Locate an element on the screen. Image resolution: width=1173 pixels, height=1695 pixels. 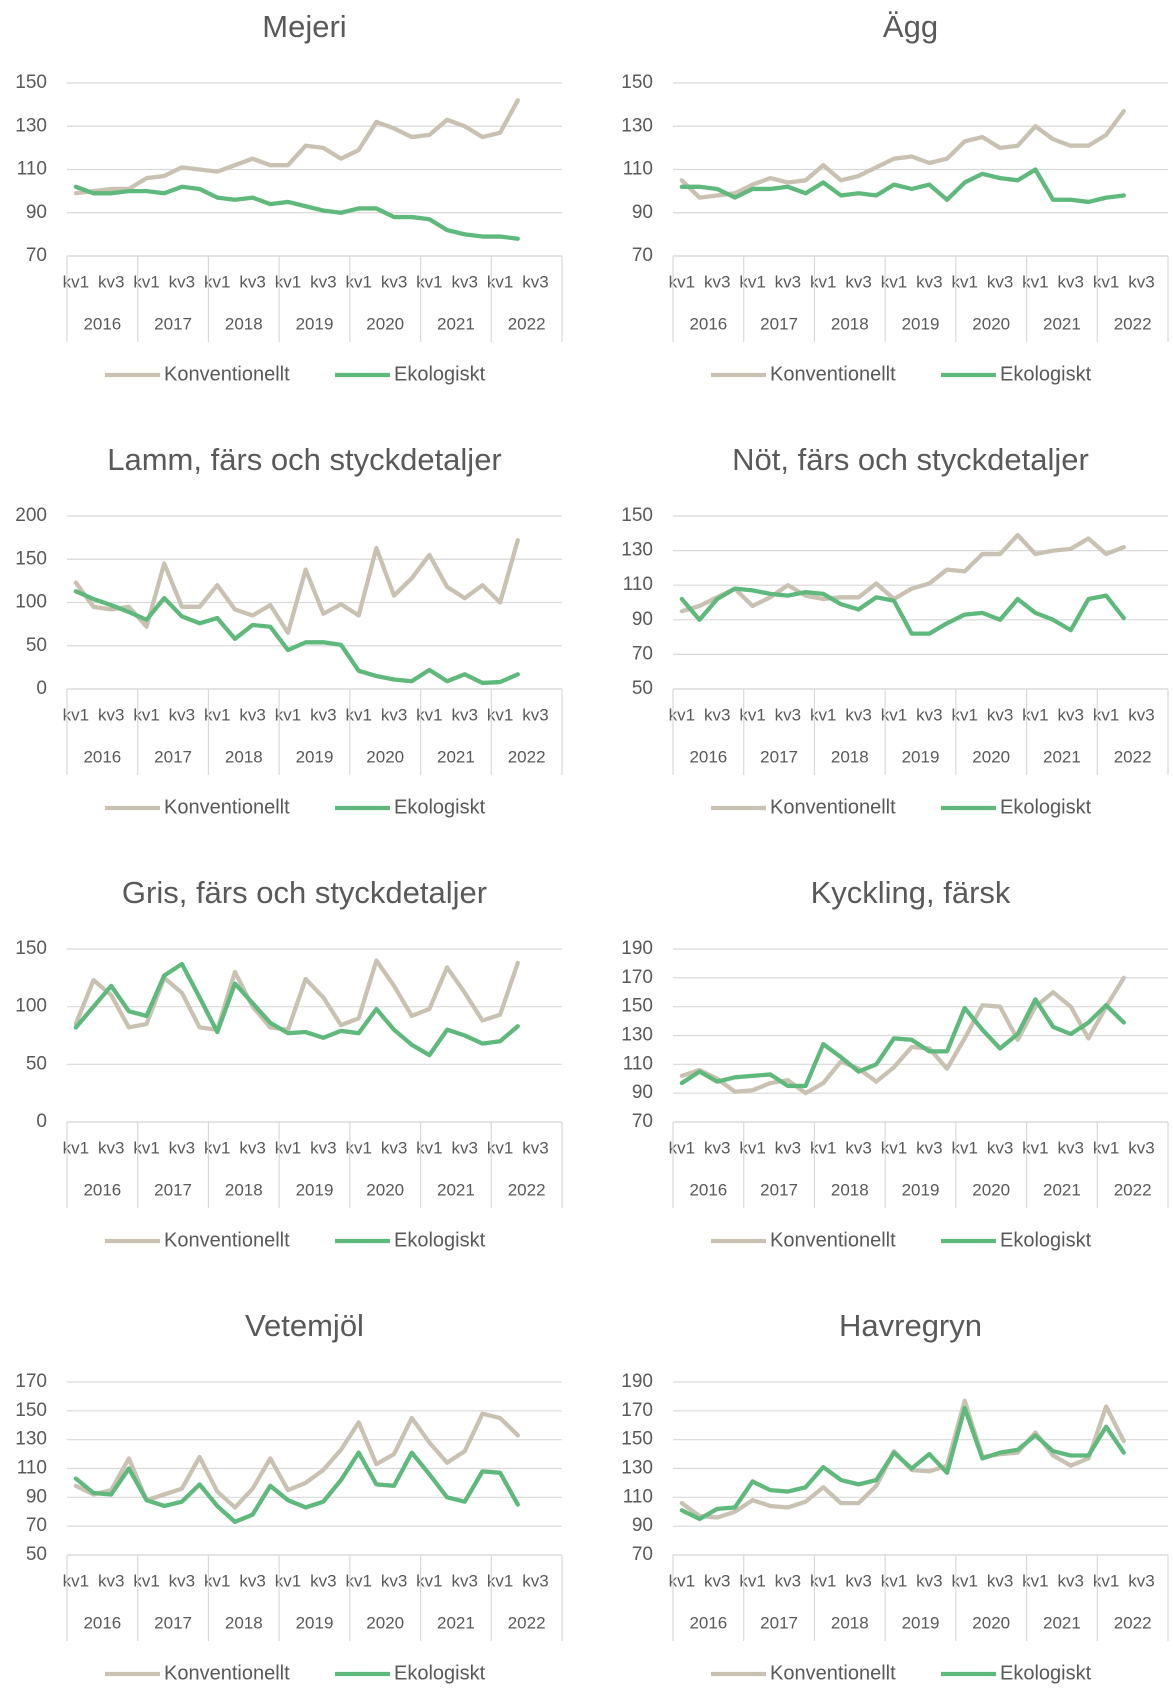
chart-title: Gris, färs och styckdetaljer is located at coordinates (304, 892).